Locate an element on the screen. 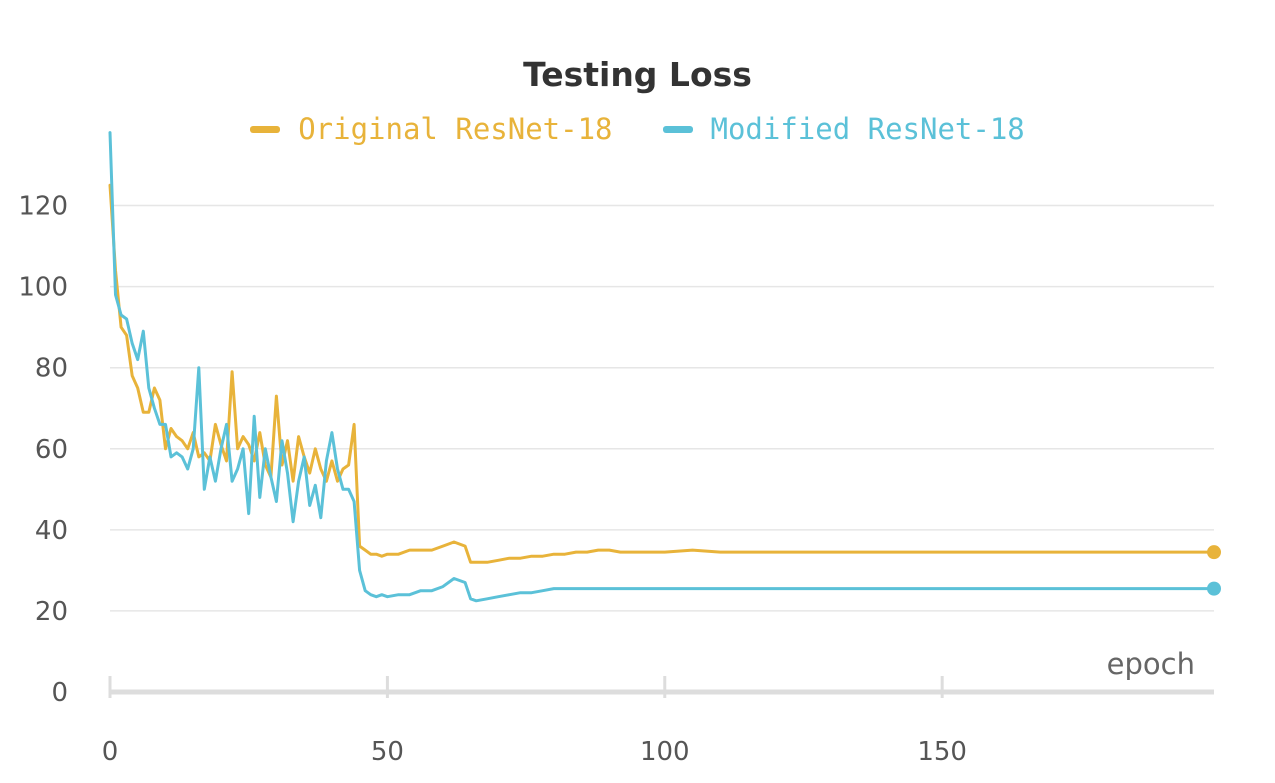  y-tick-label-80: 80 is located at coordinates (51, 369).